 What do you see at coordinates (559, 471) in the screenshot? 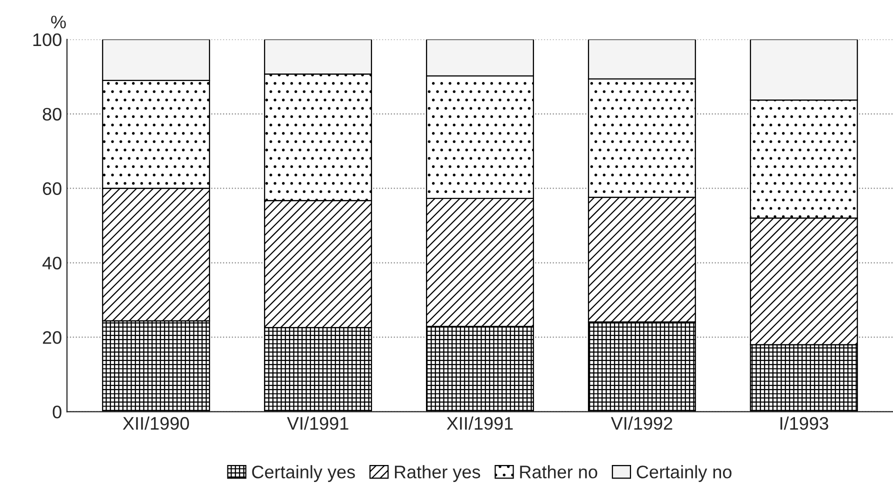
I see `legend-label: Rather no` at bounding box center [559, 471].